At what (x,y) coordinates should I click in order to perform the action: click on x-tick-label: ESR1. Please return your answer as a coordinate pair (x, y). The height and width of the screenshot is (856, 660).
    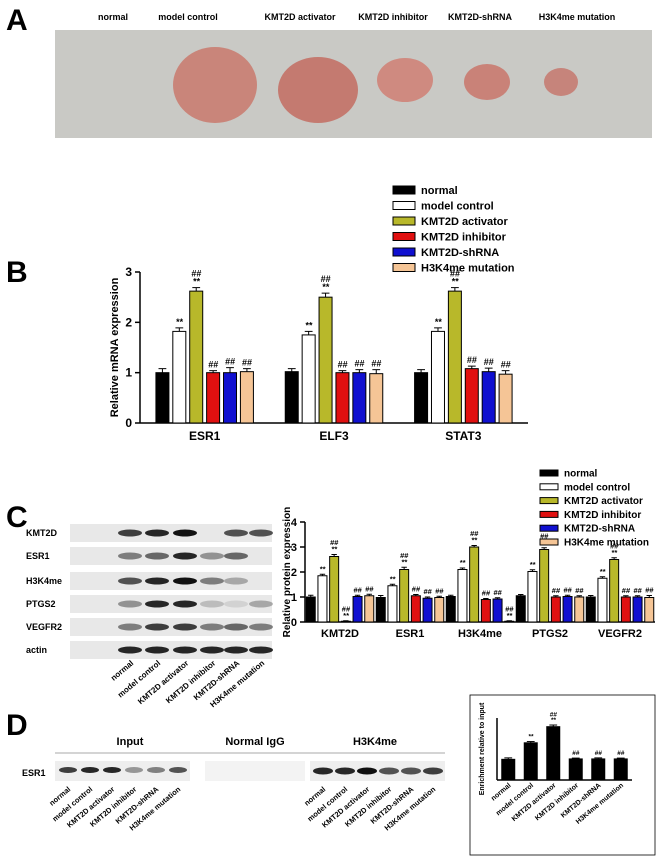
    Looking at the image, I should click on (205, 436).